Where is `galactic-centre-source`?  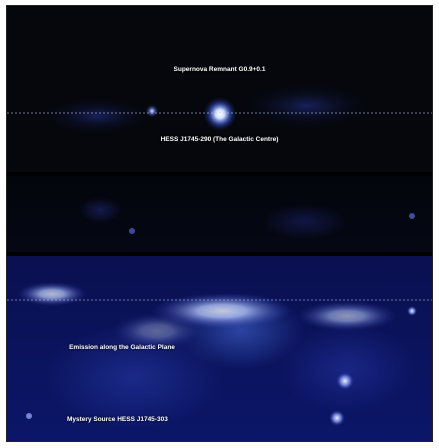
galactic-centre-source is located at coordinates (220, 114).